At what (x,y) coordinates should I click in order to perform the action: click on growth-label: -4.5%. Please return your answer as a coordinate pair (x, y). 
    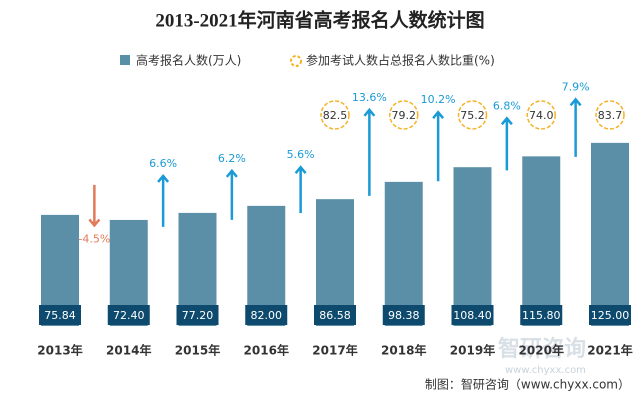
    Looking at the image, I should click on (94, 238).